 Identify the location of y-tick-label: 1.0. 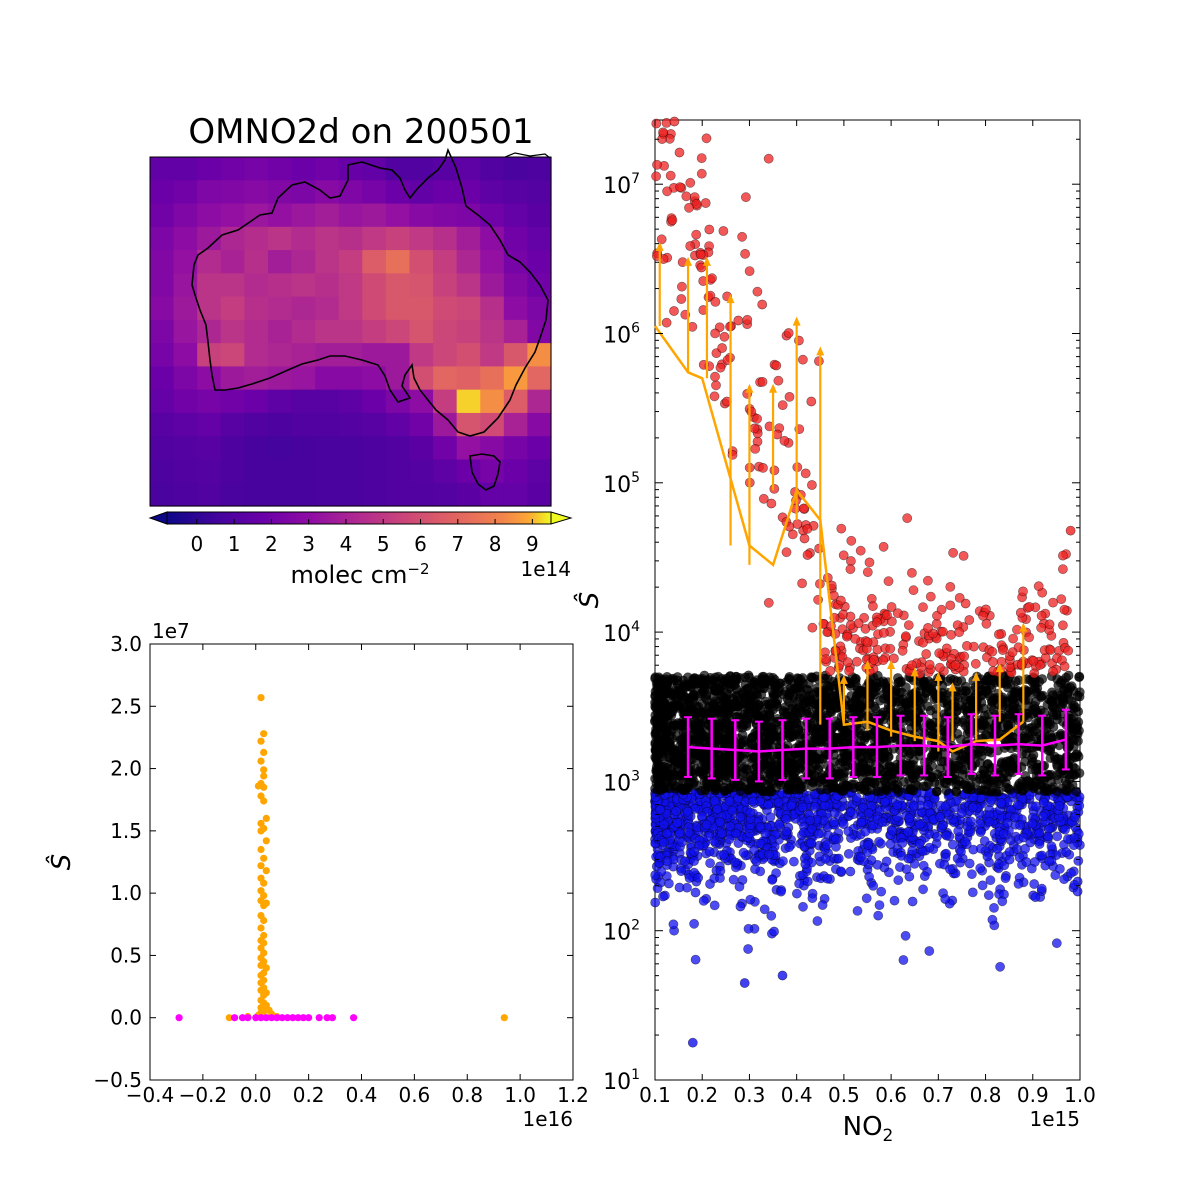
(126, 893).